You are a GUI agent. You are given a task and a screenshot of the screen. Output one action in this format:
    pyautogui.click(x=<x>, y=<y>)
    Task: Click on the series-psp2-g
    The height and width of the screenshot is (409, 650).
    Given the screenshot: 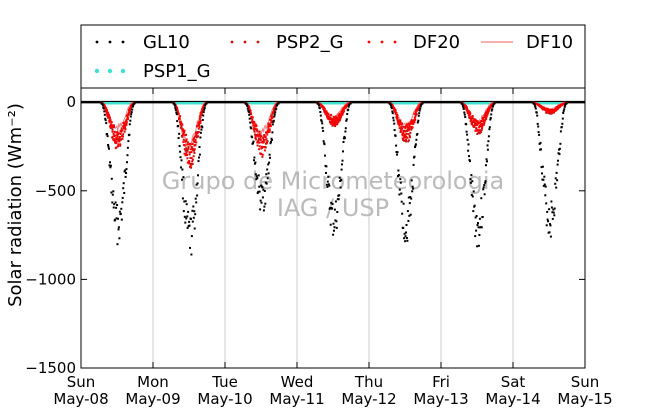 What is the action you would take?
    pyautogui.click(x=334, y=135)
    